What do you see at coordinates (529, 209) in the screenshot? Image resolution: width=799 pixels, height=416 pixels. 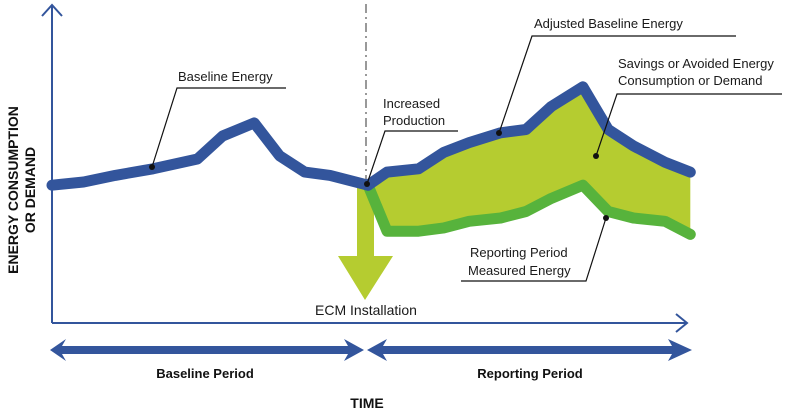 I see `reporting-measured-energy-line` at bounding box center [529, 209].